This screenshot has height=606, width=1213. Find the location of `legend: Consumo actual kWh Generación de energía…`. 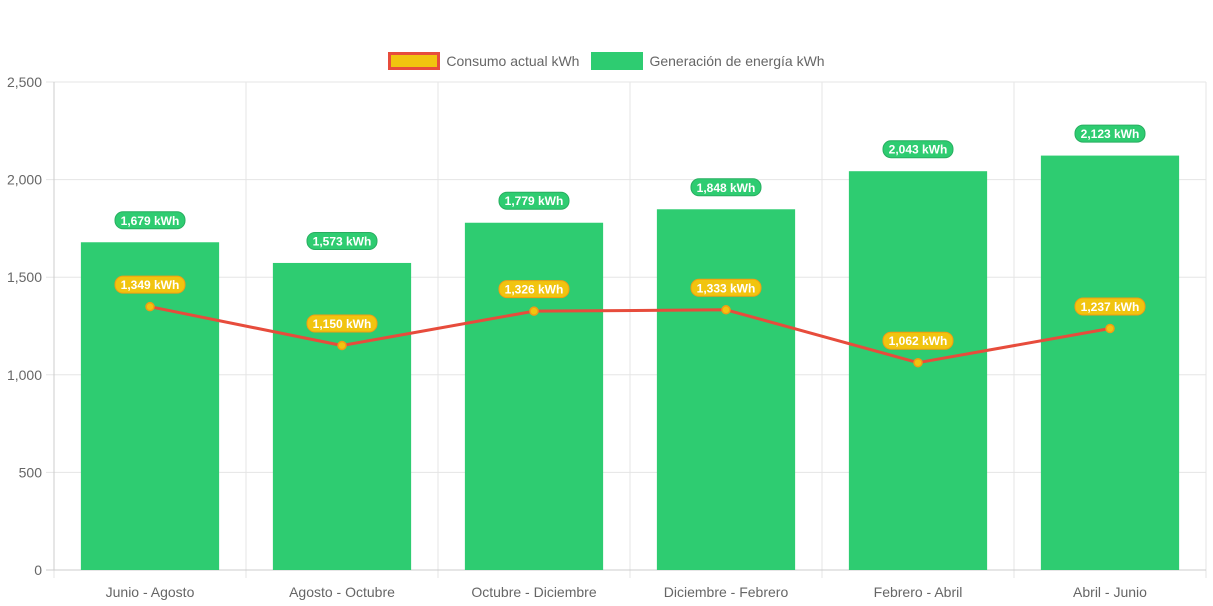

legend: Consumo actual kWh Generación de energía… is located at coordinates (606, 61).